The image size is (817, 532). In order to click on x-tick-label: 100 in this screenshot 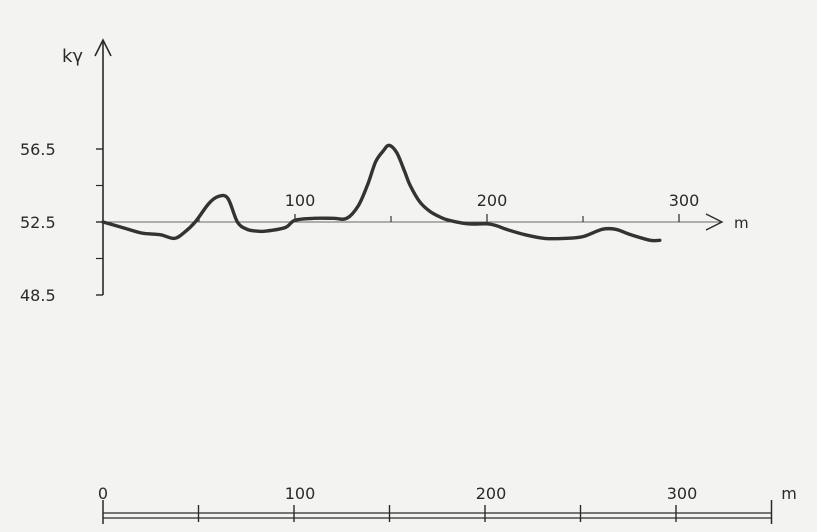, I will do `click(300, 200)`.